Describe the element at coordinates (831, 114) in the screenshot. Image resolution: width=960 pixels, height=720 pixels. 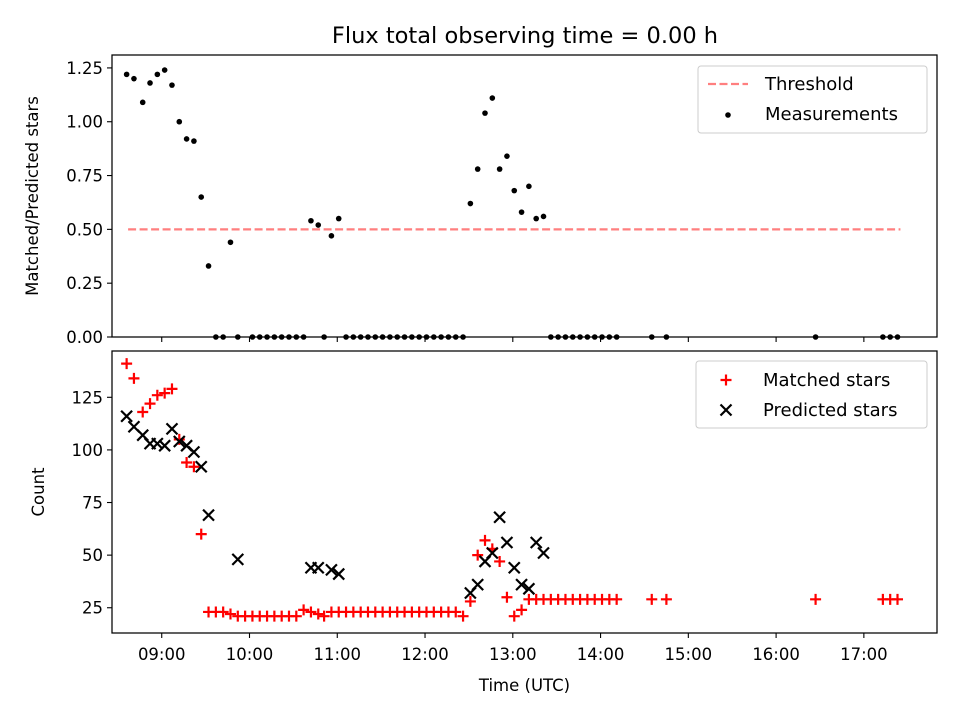
I see `legend-measurements-label: Measurements` at that location.